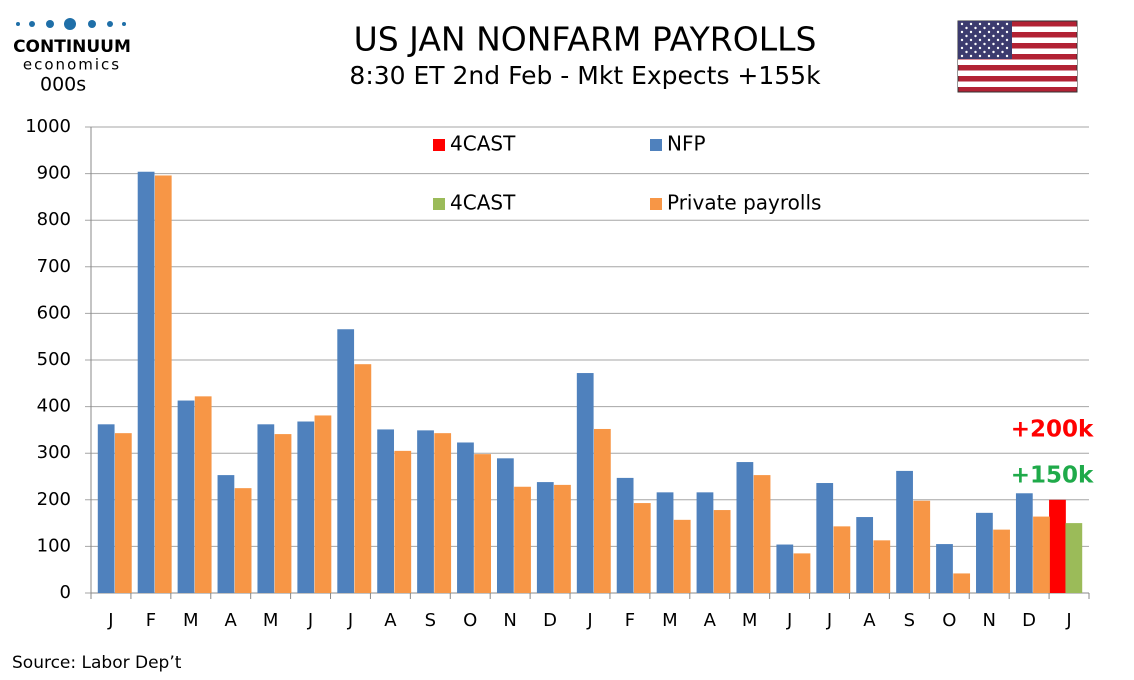 This screenshot has height=680, width=1134. Describe the element at coordinates (54, 499) in the screenshot. I see `y-tick-label: 200` at that location.